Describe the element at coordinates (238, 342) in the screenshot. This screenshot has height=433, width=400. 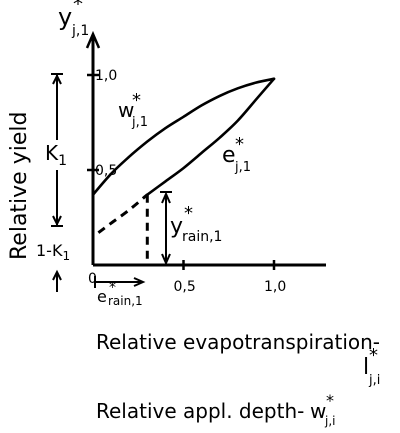
I see `x-axis-title-1: Relative evapotranspiration-` at that location.